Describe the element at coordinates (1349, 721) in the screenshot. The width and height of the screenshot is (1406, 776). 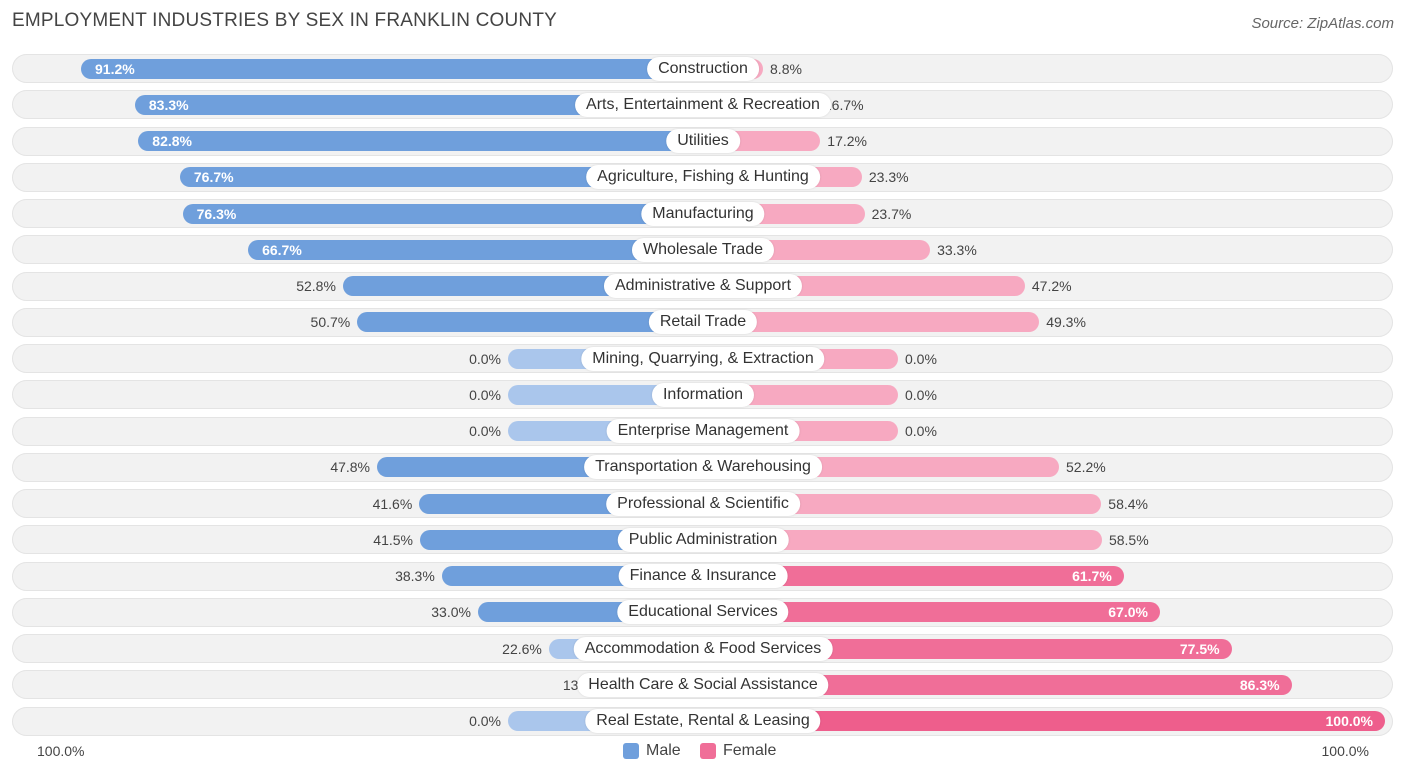
I see `value-label-female: 100.0%` at that location.